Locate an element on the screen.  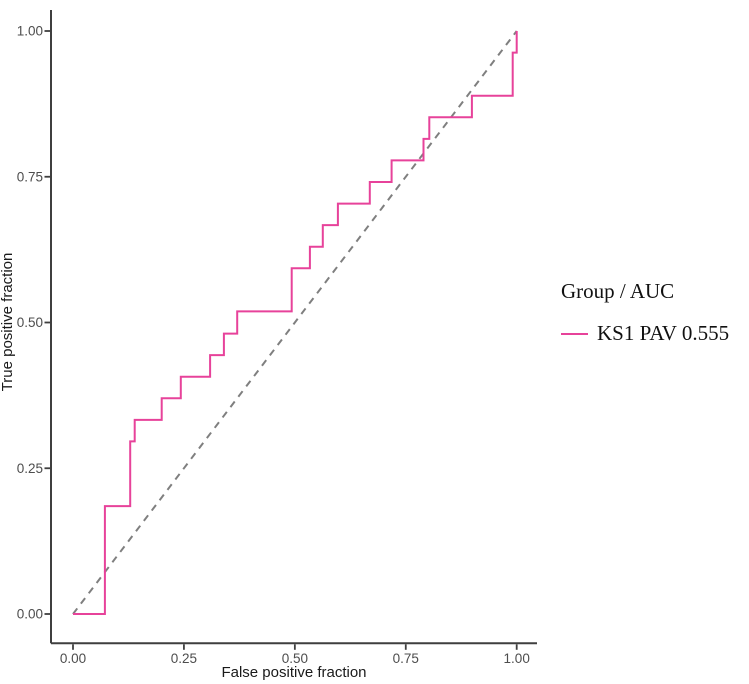
y-tick-label: 0.25 is located at coordinates (30, 468).